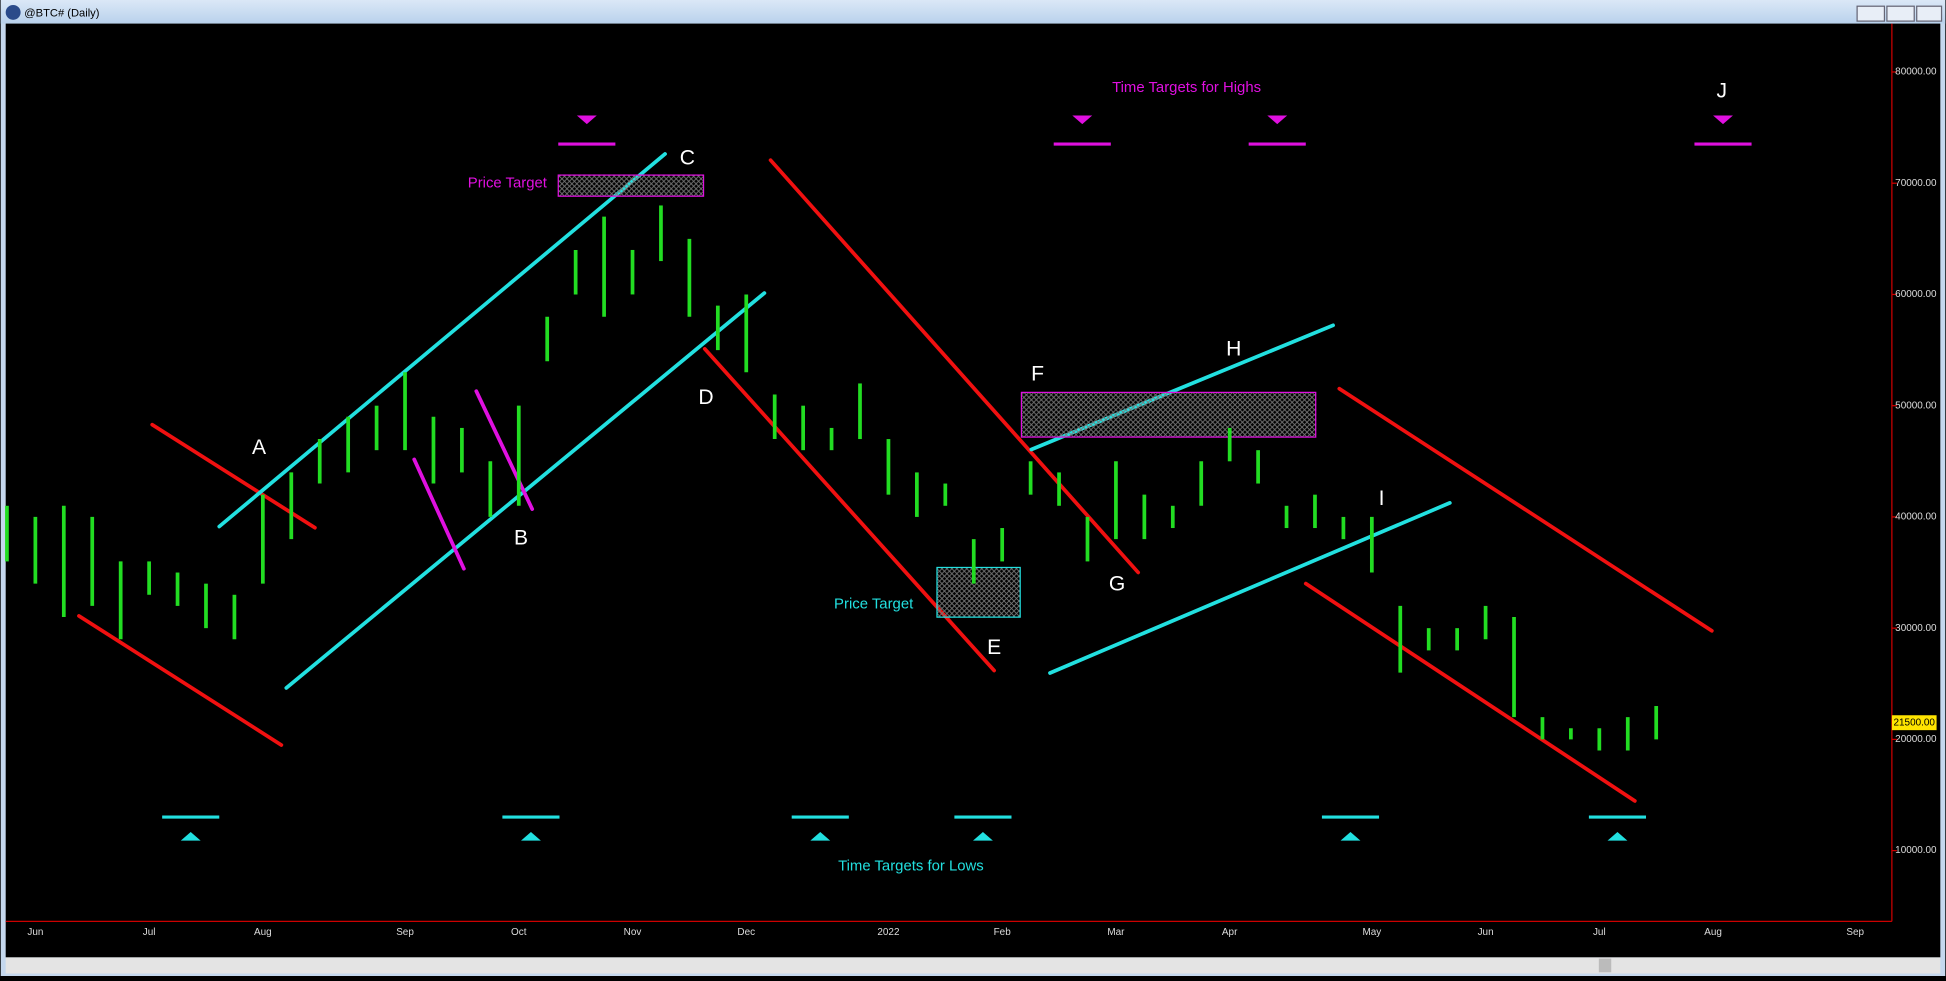 This screenshot has width=1946, height=981. I want to click on close-button, so click(1929, 13).